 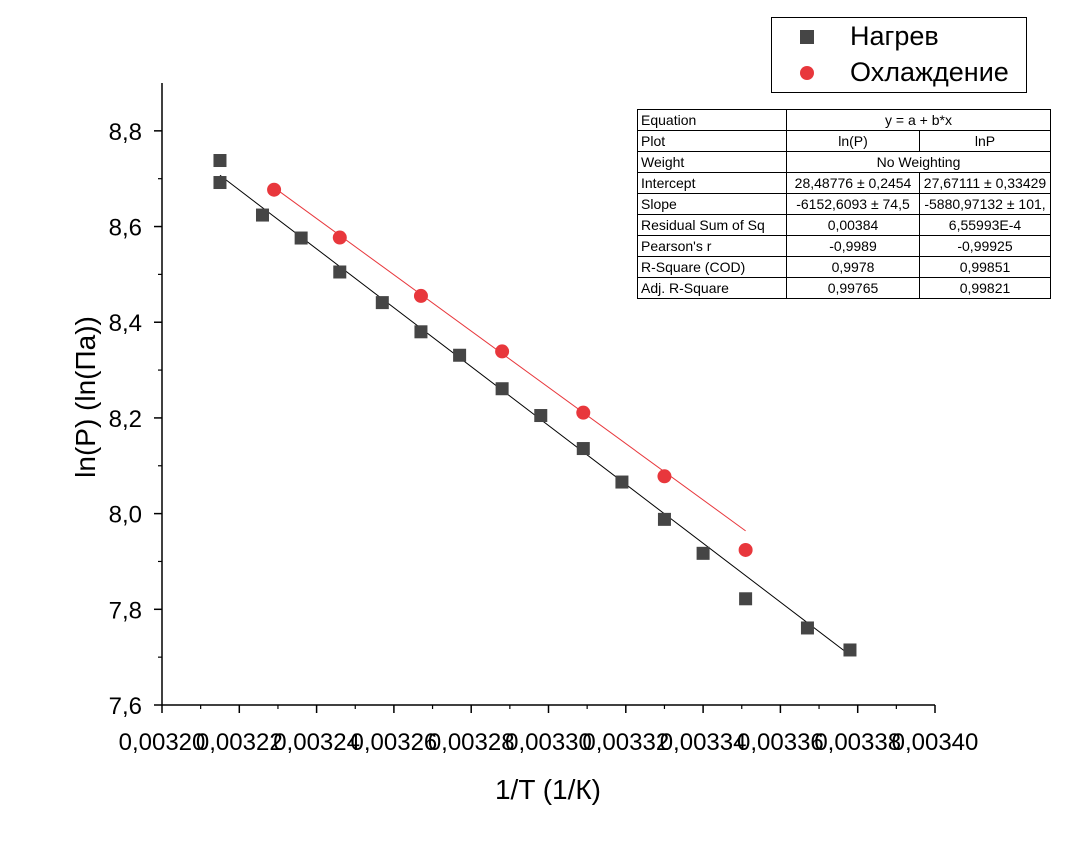 I want to click on stats-value: 0,00384, so click(x=853, y=225).